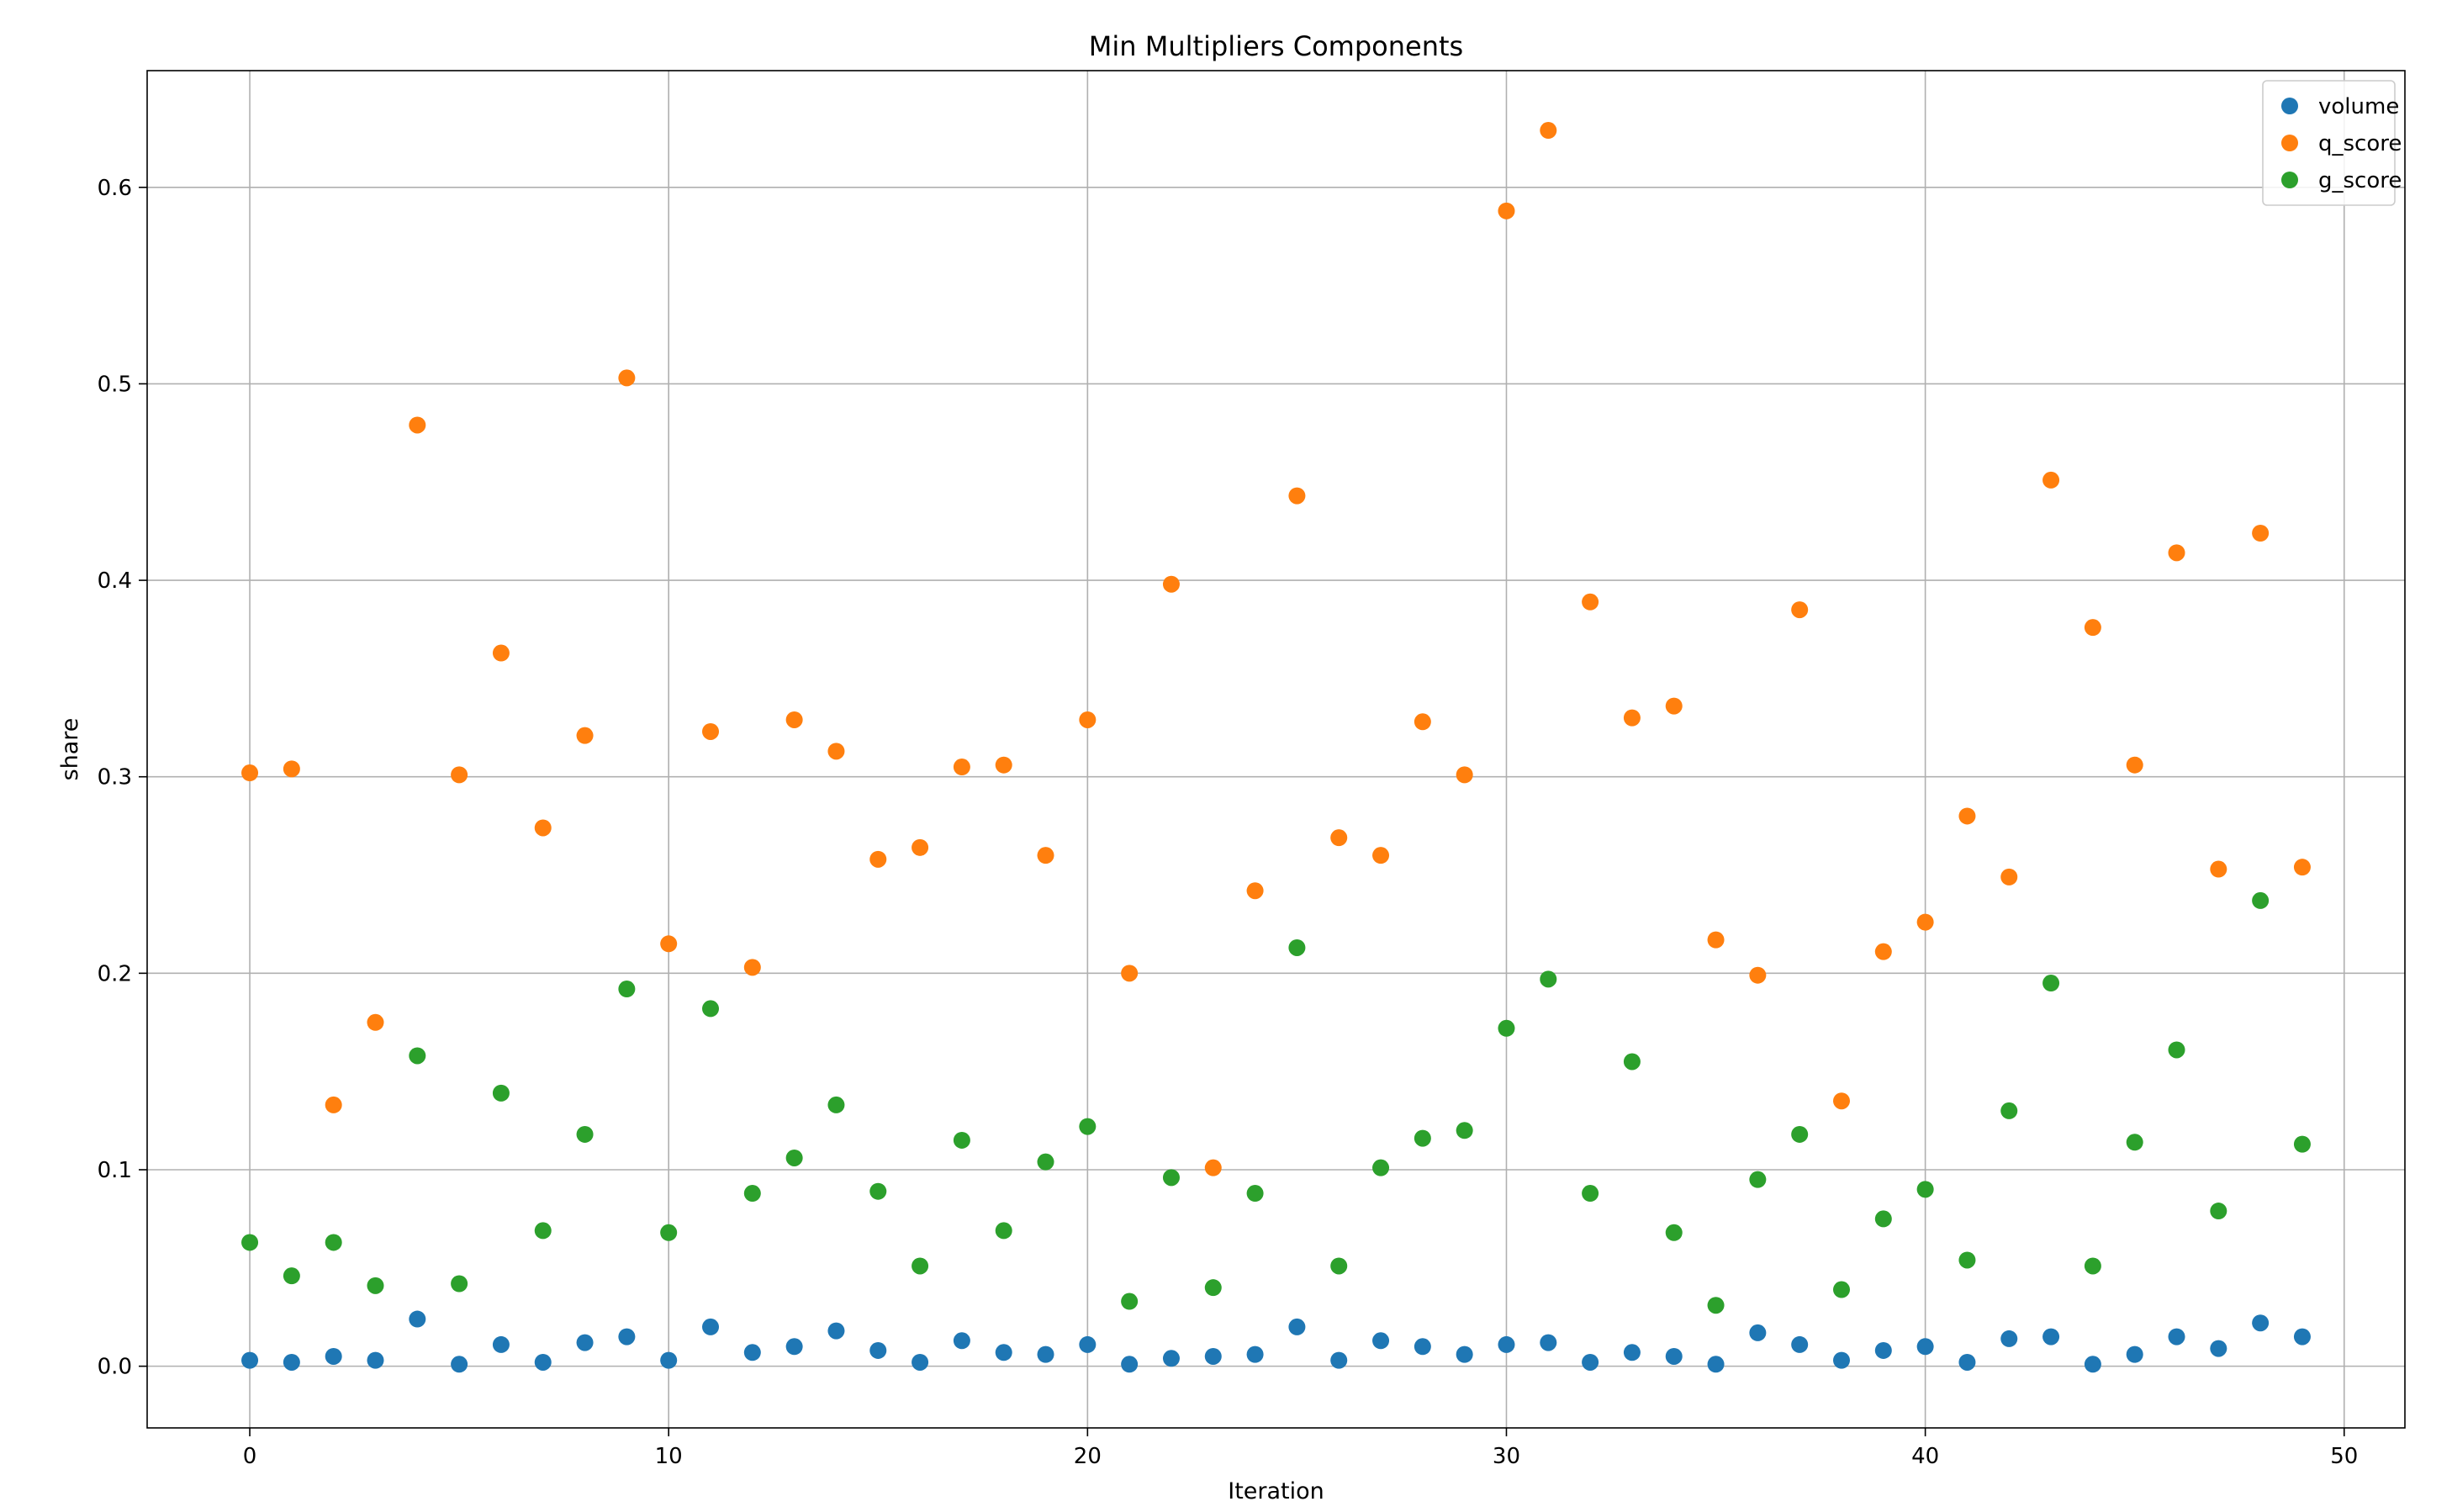  Describe the element at coordinates (115, 188) in the screenshot. I see `y-tick-label: 0.6` at that location.